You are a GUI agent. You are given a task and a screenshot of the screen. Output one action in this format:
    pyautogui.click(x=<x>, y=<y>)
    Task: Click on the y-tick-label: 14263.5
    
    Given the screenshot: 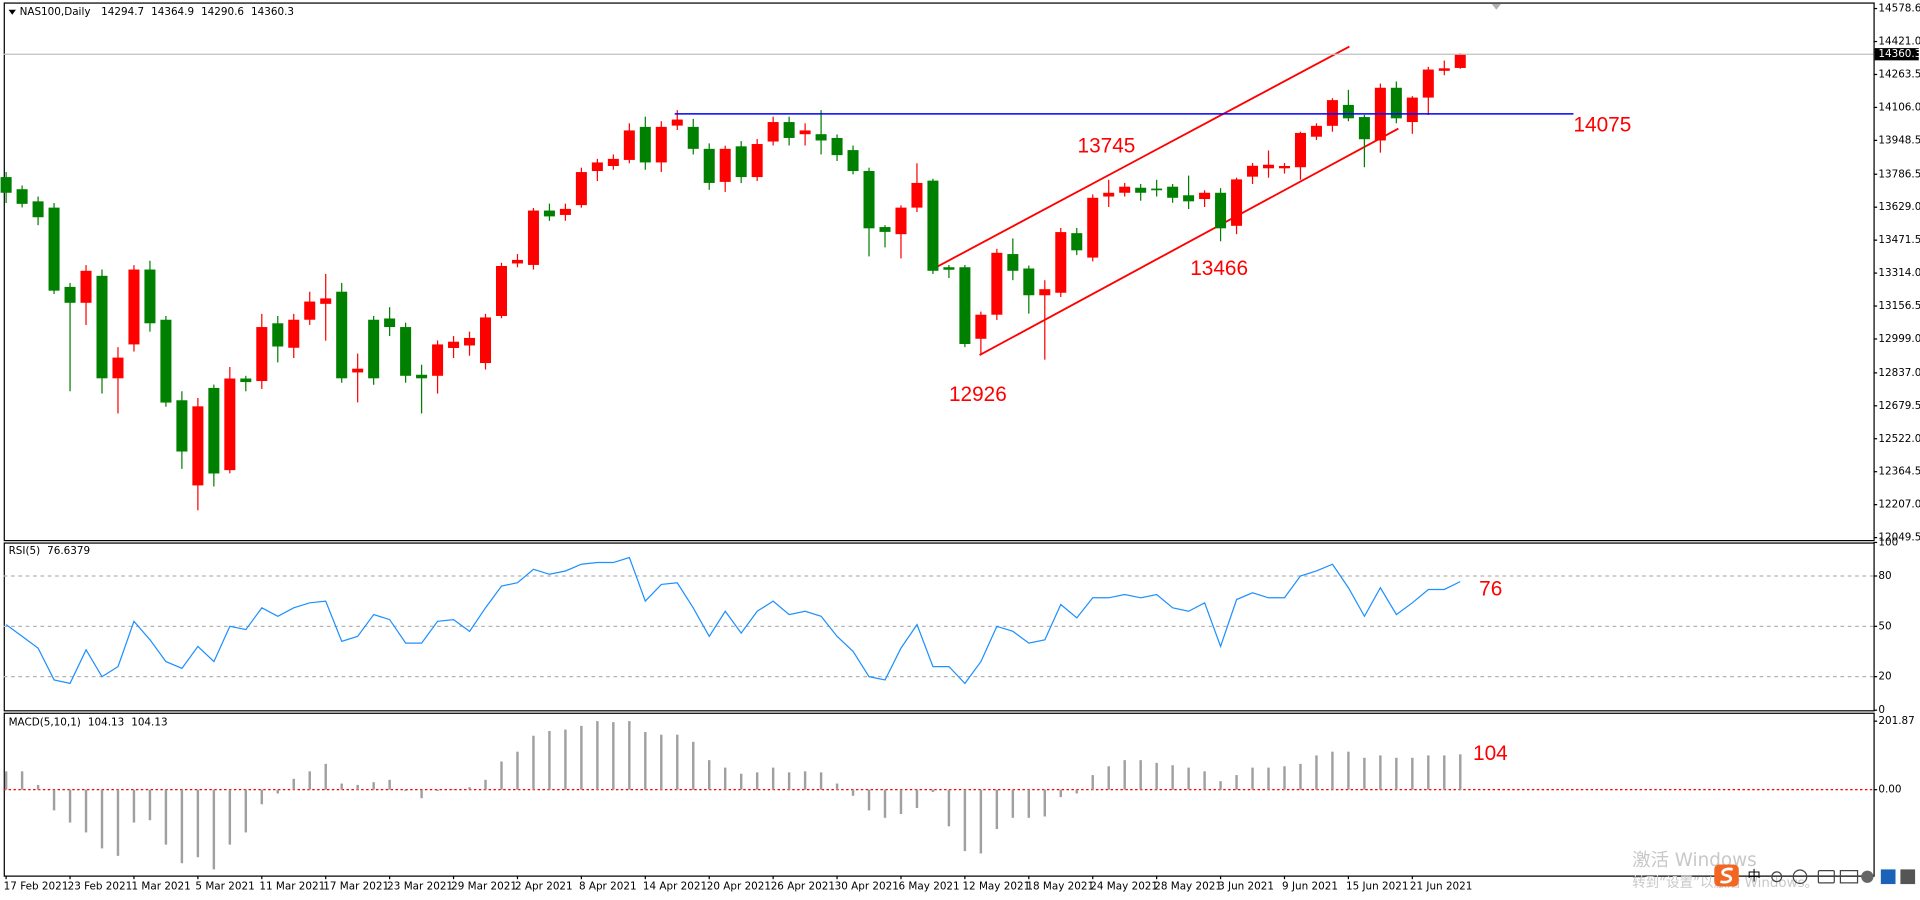 What is the action you would take?
    pyautogui.click(x=1899, y=74)
    